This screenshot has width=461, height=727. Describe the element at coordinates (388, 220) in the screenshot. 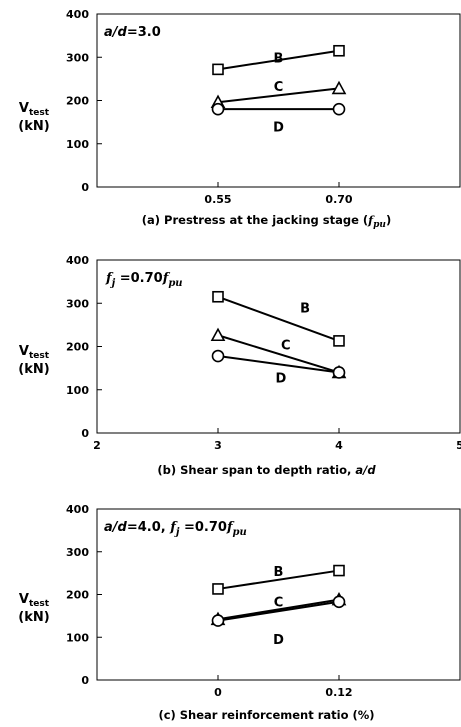

I see `caption-end: )` at that location.